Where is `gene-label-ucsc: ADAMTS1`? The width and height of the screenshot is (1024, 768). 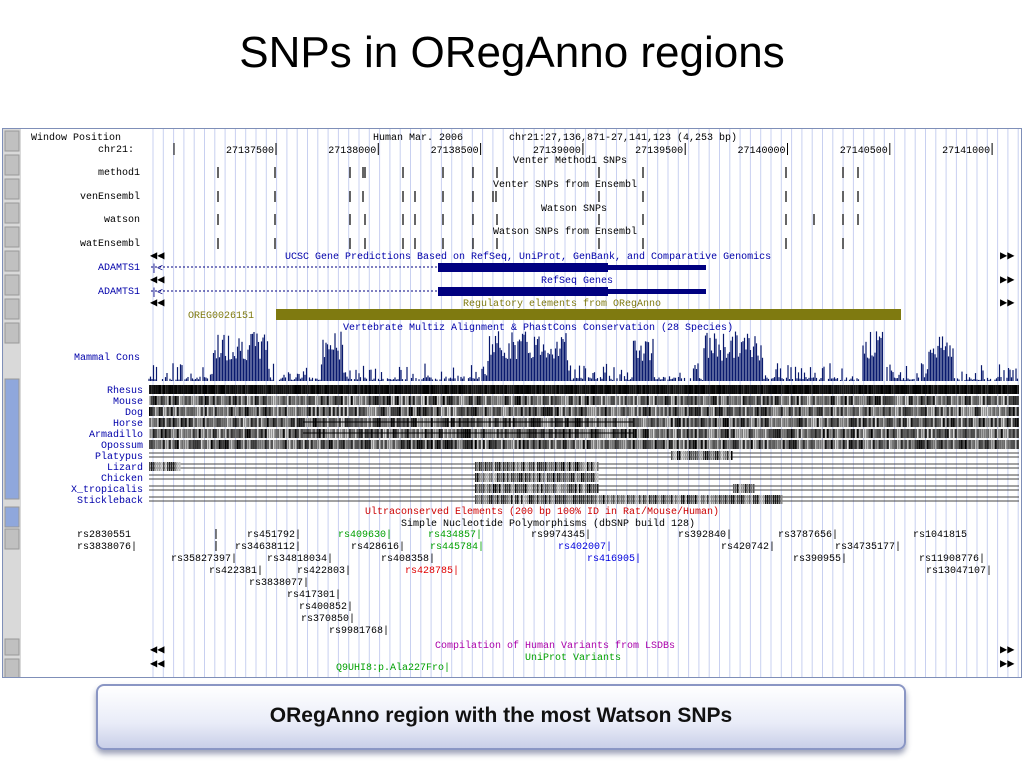 gene-label-ucsc: ADAMTS1 is located at coordinates (119, 268).